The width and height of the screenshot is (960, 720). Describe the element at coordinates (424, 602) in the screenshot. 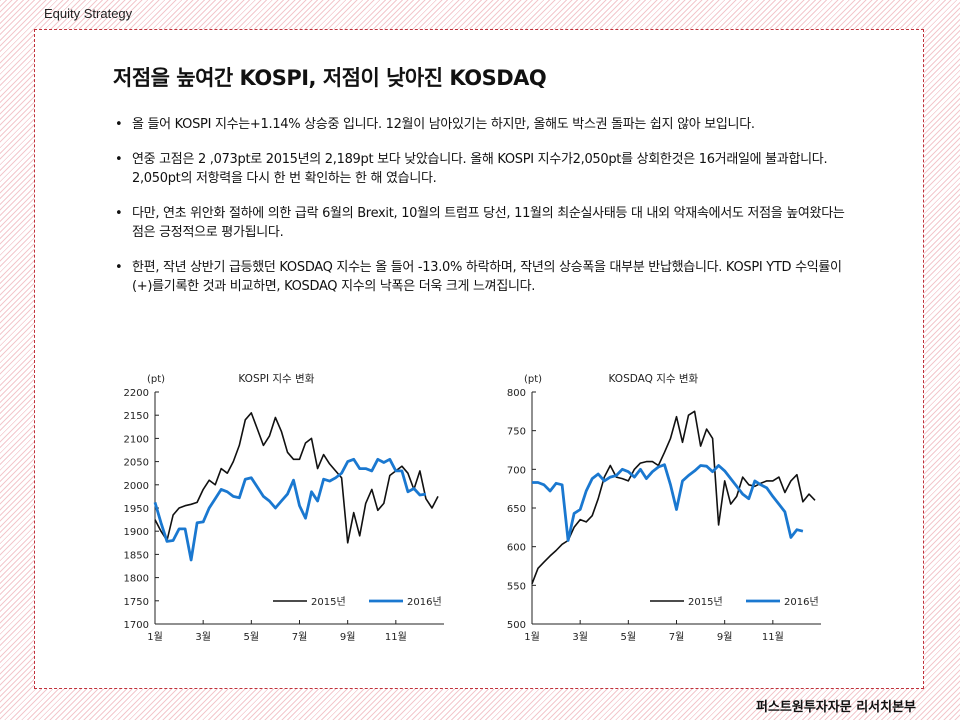

I see `kospi-legend-label: 2016년` at that location.